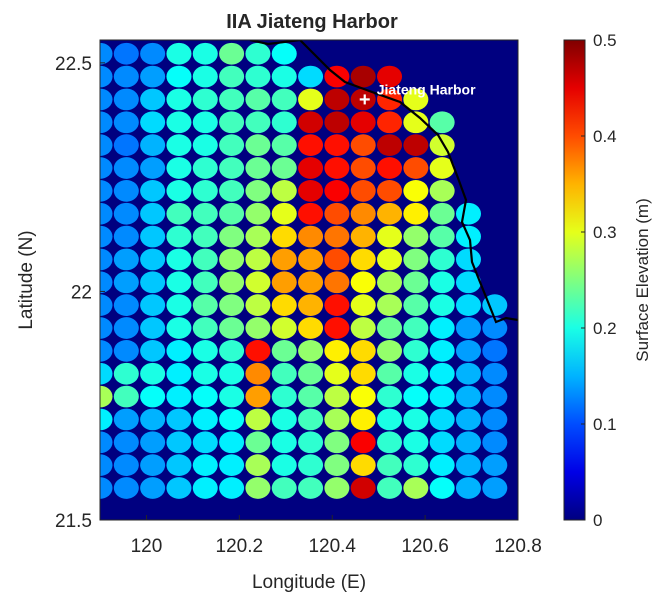 The image size is (663, 599). I want to click on colorbar, so click(574, 280).